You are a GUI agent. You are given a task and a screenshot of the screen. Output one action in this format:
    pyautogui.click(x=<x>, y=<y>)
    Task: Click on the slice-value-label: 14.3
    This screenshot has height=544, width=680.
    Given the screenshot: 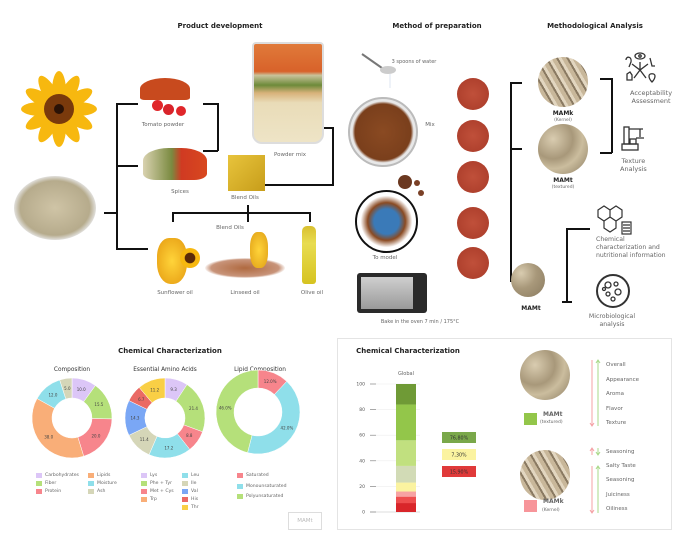 What is the action you would take?
    pyautogui.click(x=135, y=417)
    